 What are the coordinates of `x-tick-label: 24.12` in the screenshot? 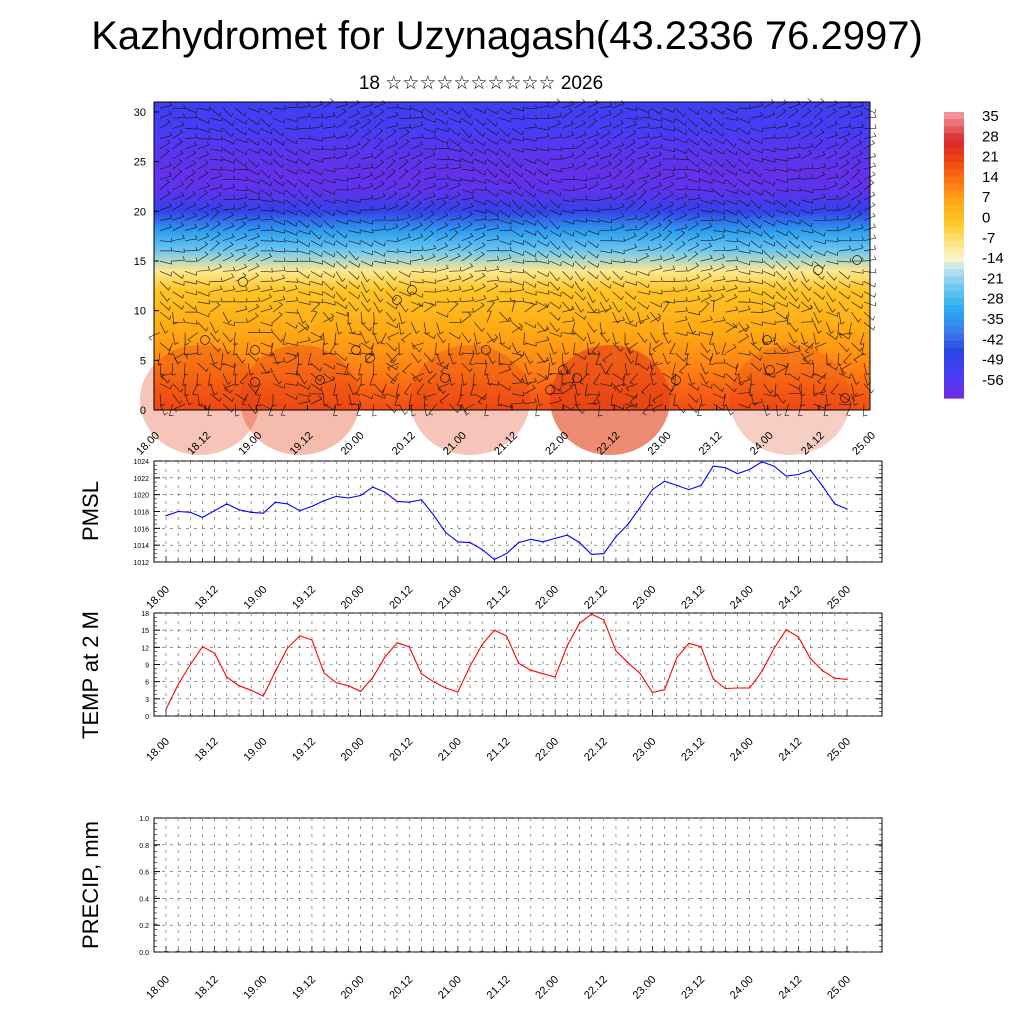 It's located at (791, 598).